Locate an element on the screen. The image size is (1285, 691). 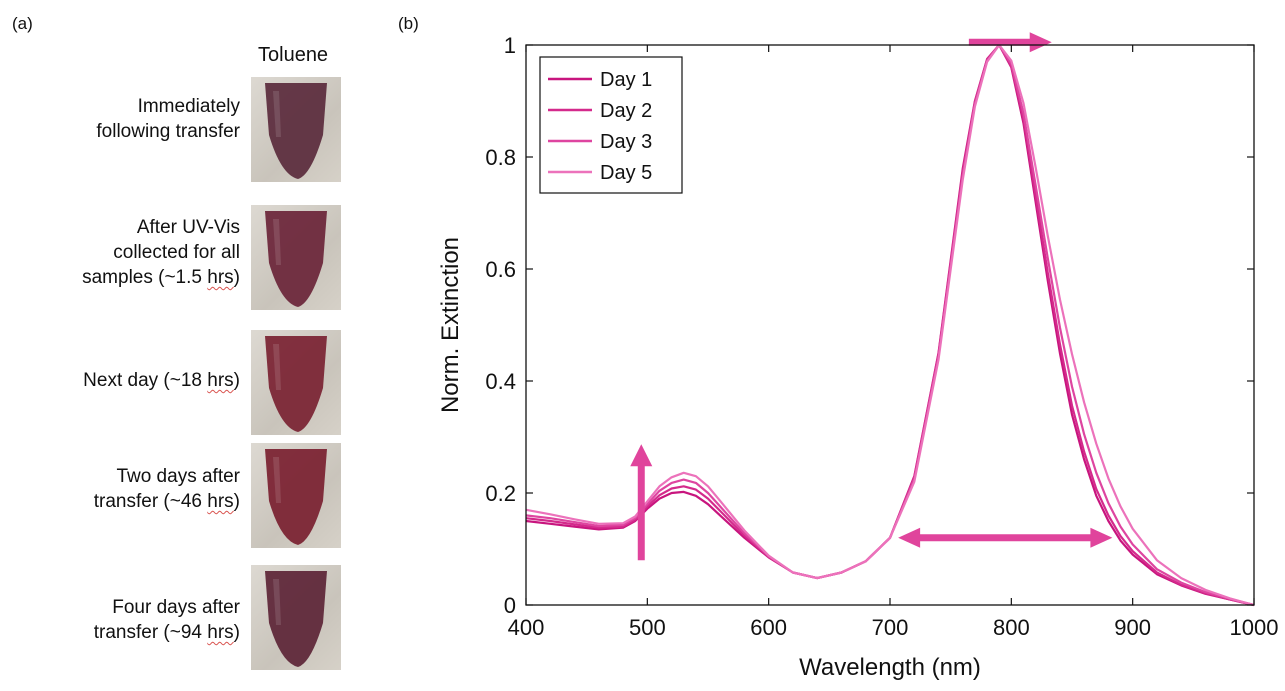
annotation-double-arrow-right-head is located at coordinates (1101, 537).